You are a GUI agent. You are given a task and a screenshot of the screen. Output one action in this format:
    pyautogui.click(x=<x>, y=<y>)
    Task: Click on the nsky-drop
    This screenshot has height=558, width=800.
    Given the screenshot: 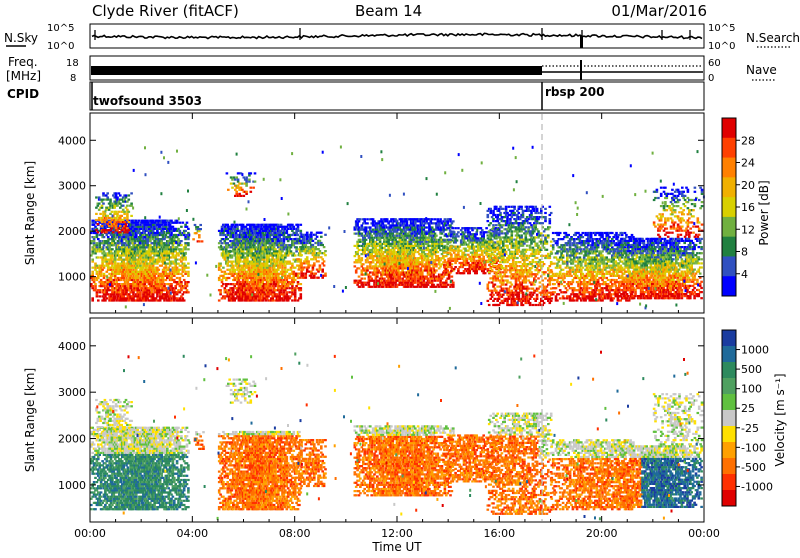 What is the action you would take?
    pyautogui.click(x=581, y=42)
    